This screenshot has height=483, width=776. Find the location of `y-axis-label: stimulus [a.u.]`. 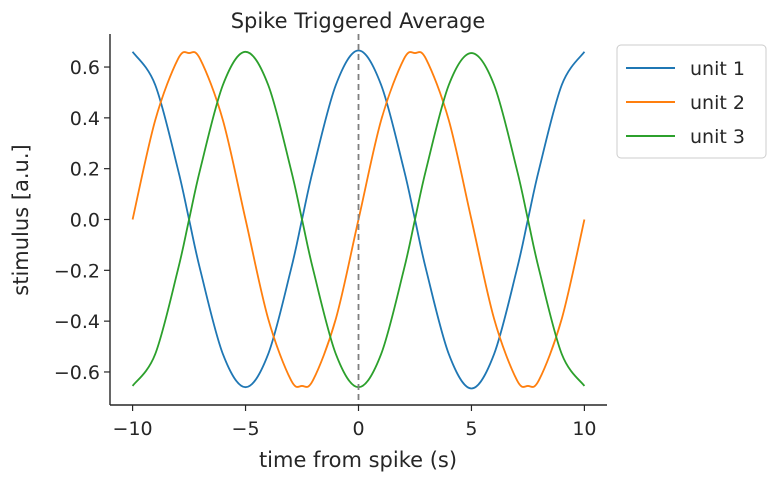

y-axis-label: stimulus [a.u.] is located at coordinates (21, 219).